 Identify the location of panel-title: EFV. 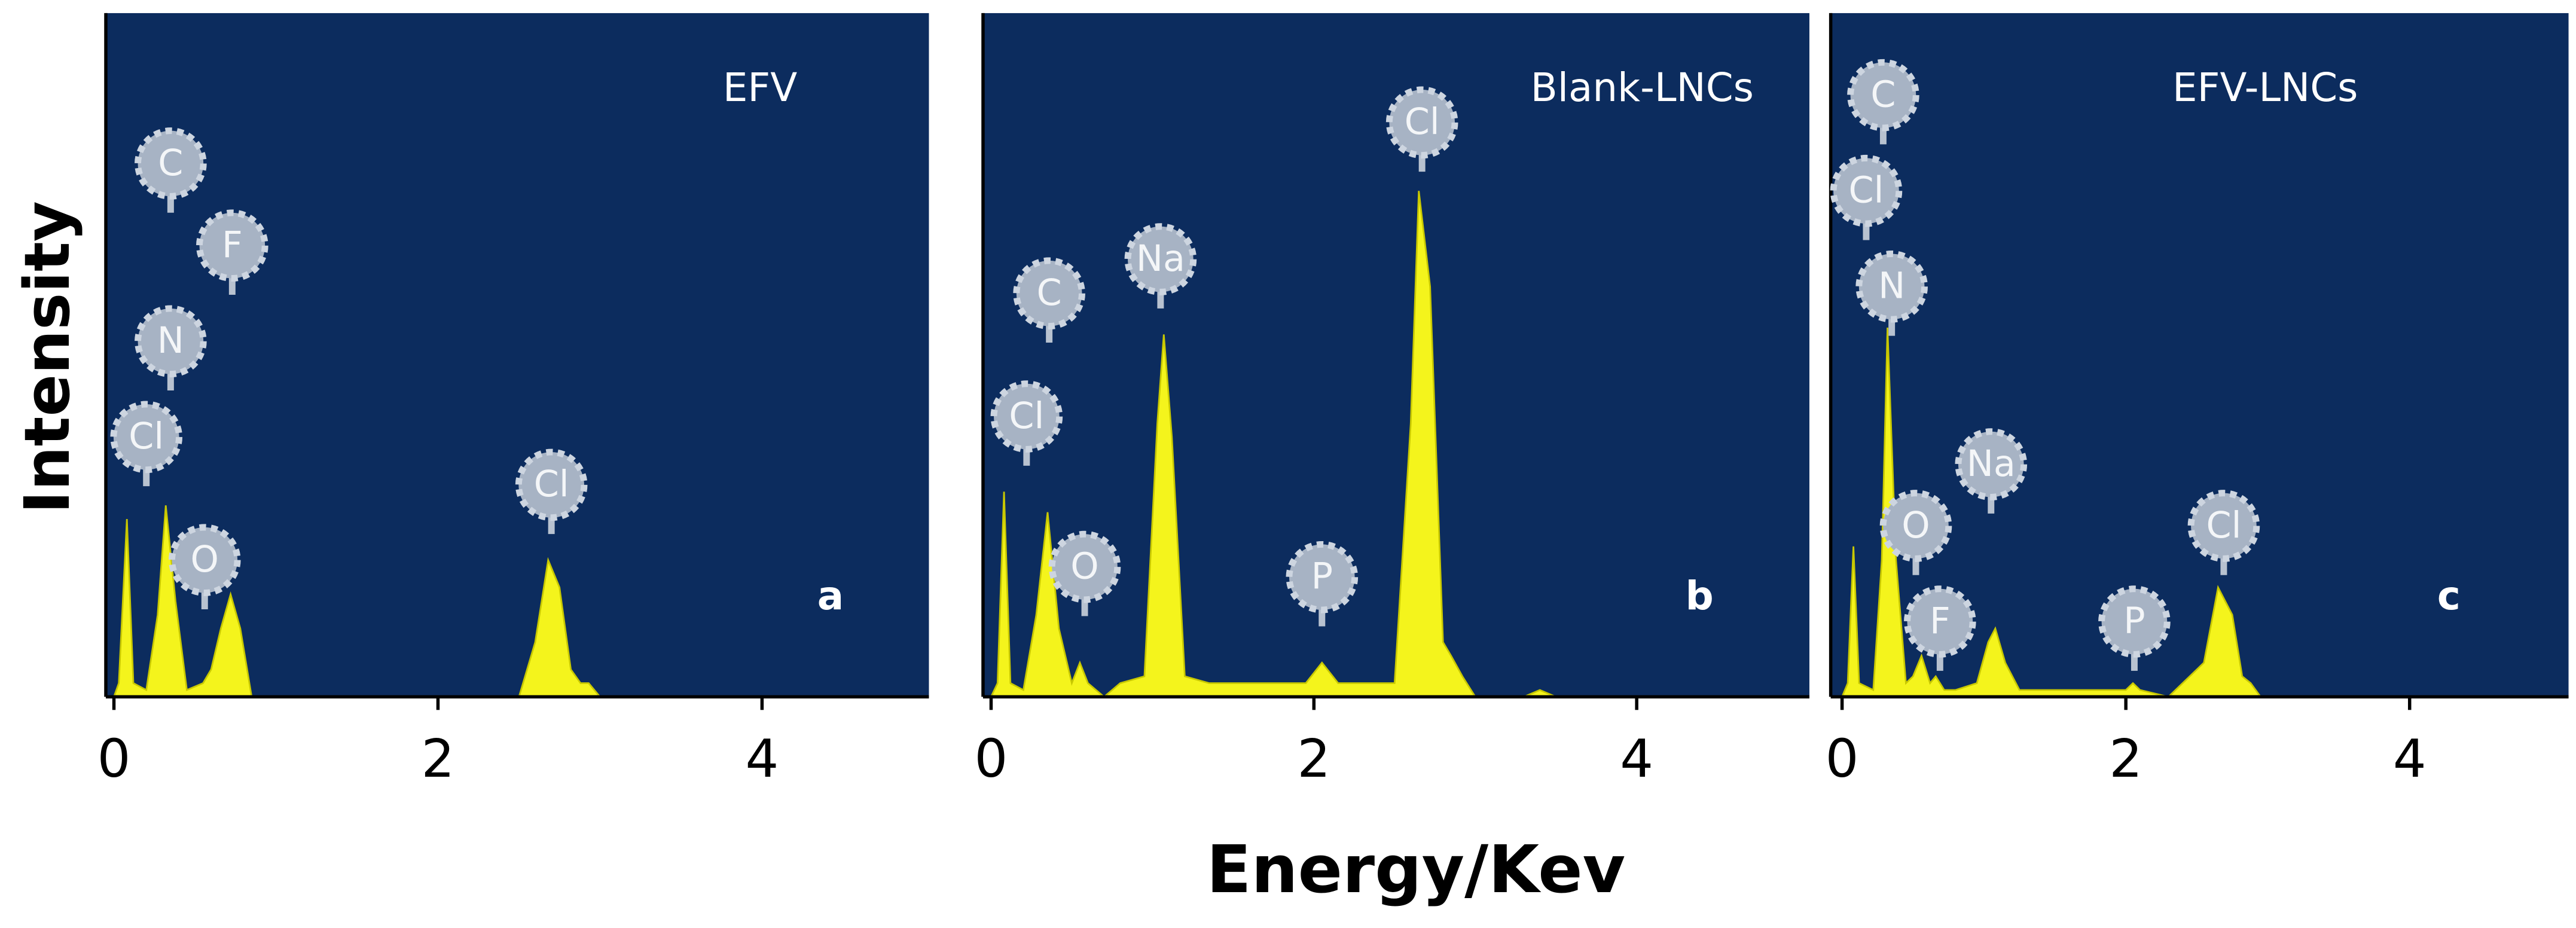
(760, 88).